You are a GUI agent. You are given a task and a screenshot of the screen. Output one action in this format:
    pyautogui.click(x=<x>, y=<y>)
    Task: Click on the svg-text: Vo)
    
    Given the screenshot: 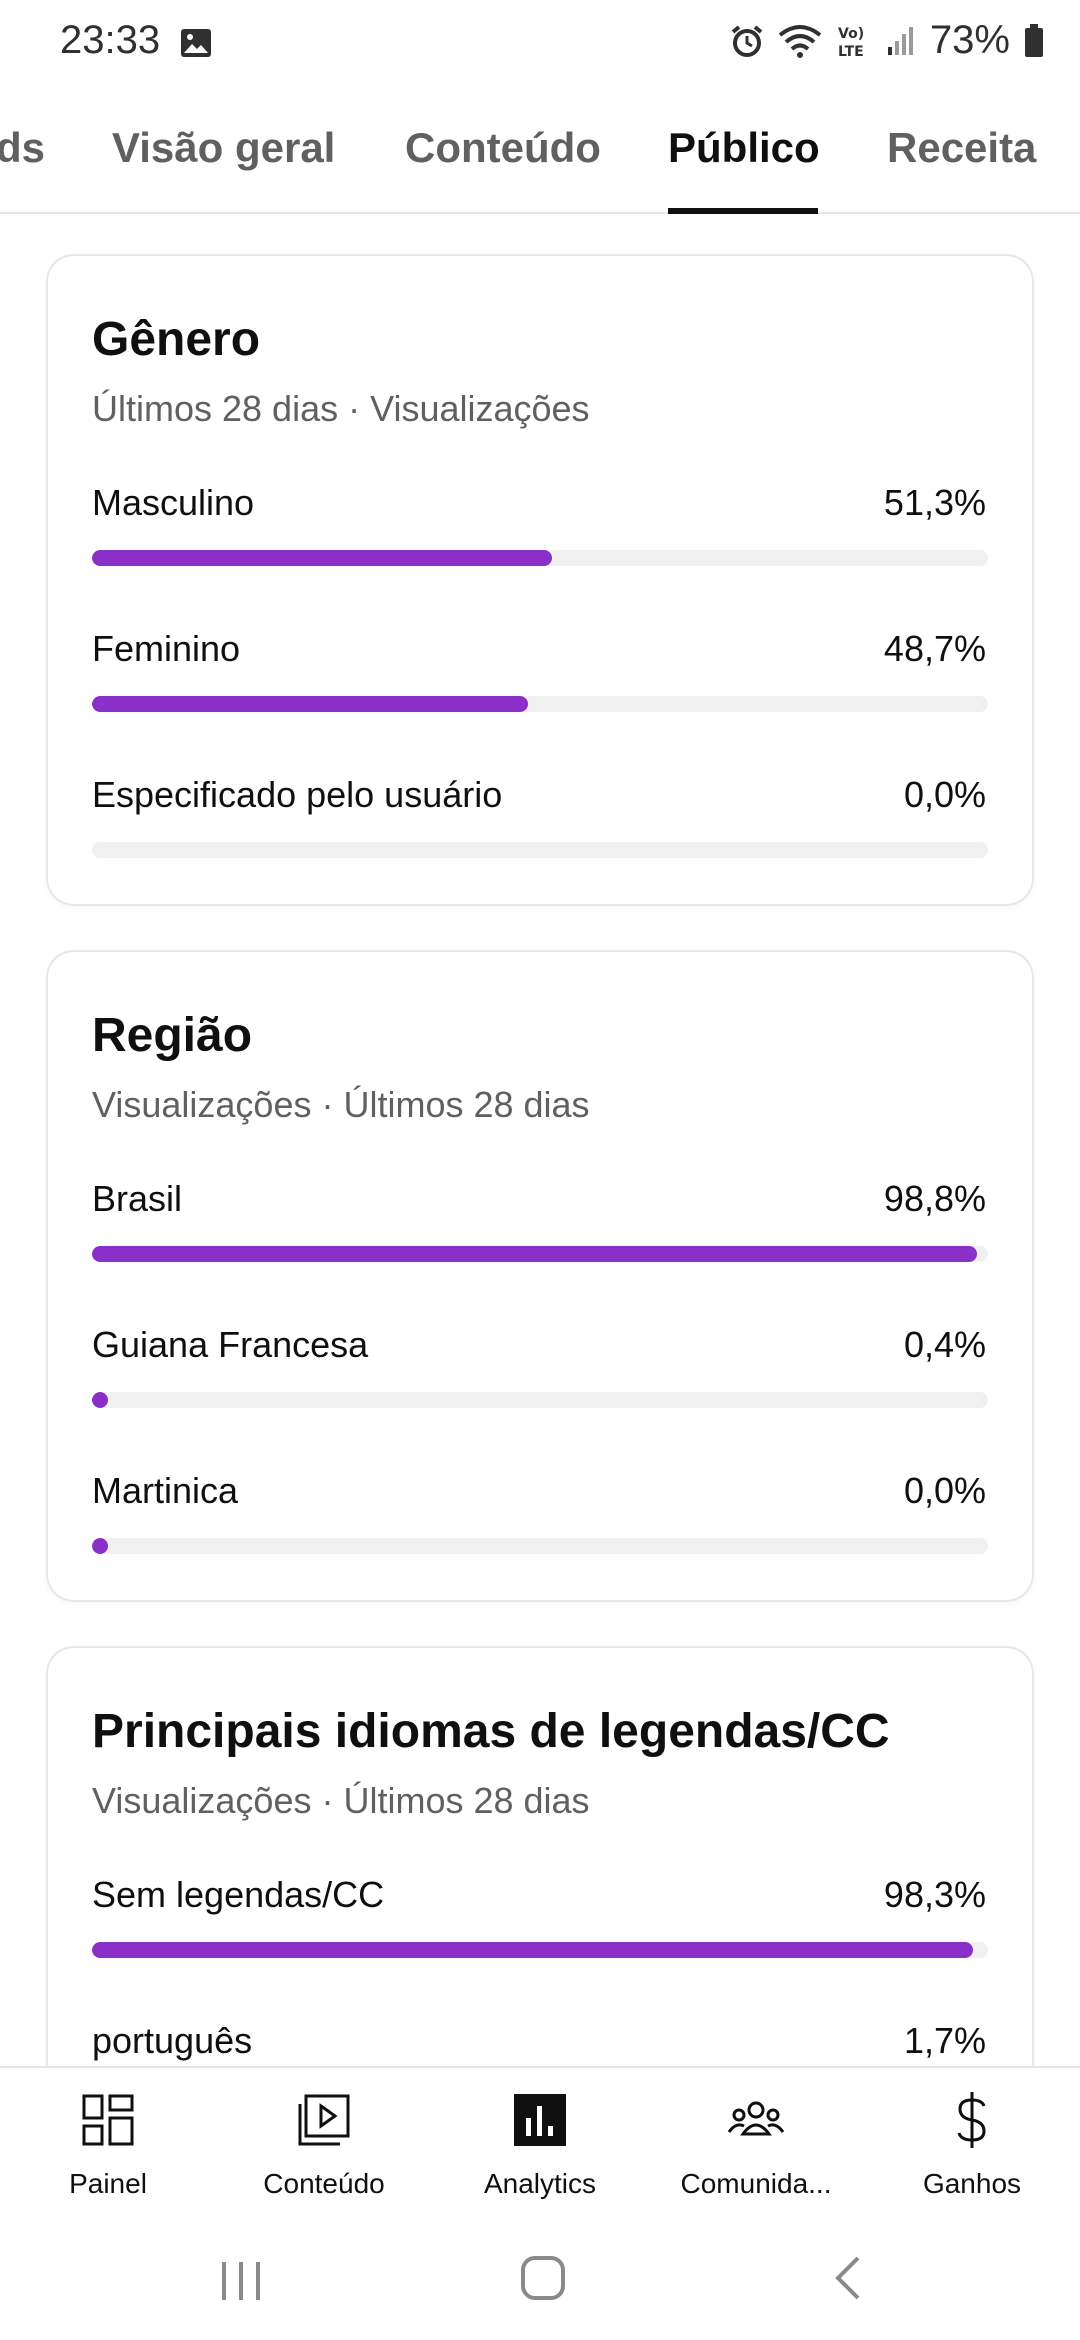 What is the action you would take?
    pyautogui.click(x=851, y=34)
    